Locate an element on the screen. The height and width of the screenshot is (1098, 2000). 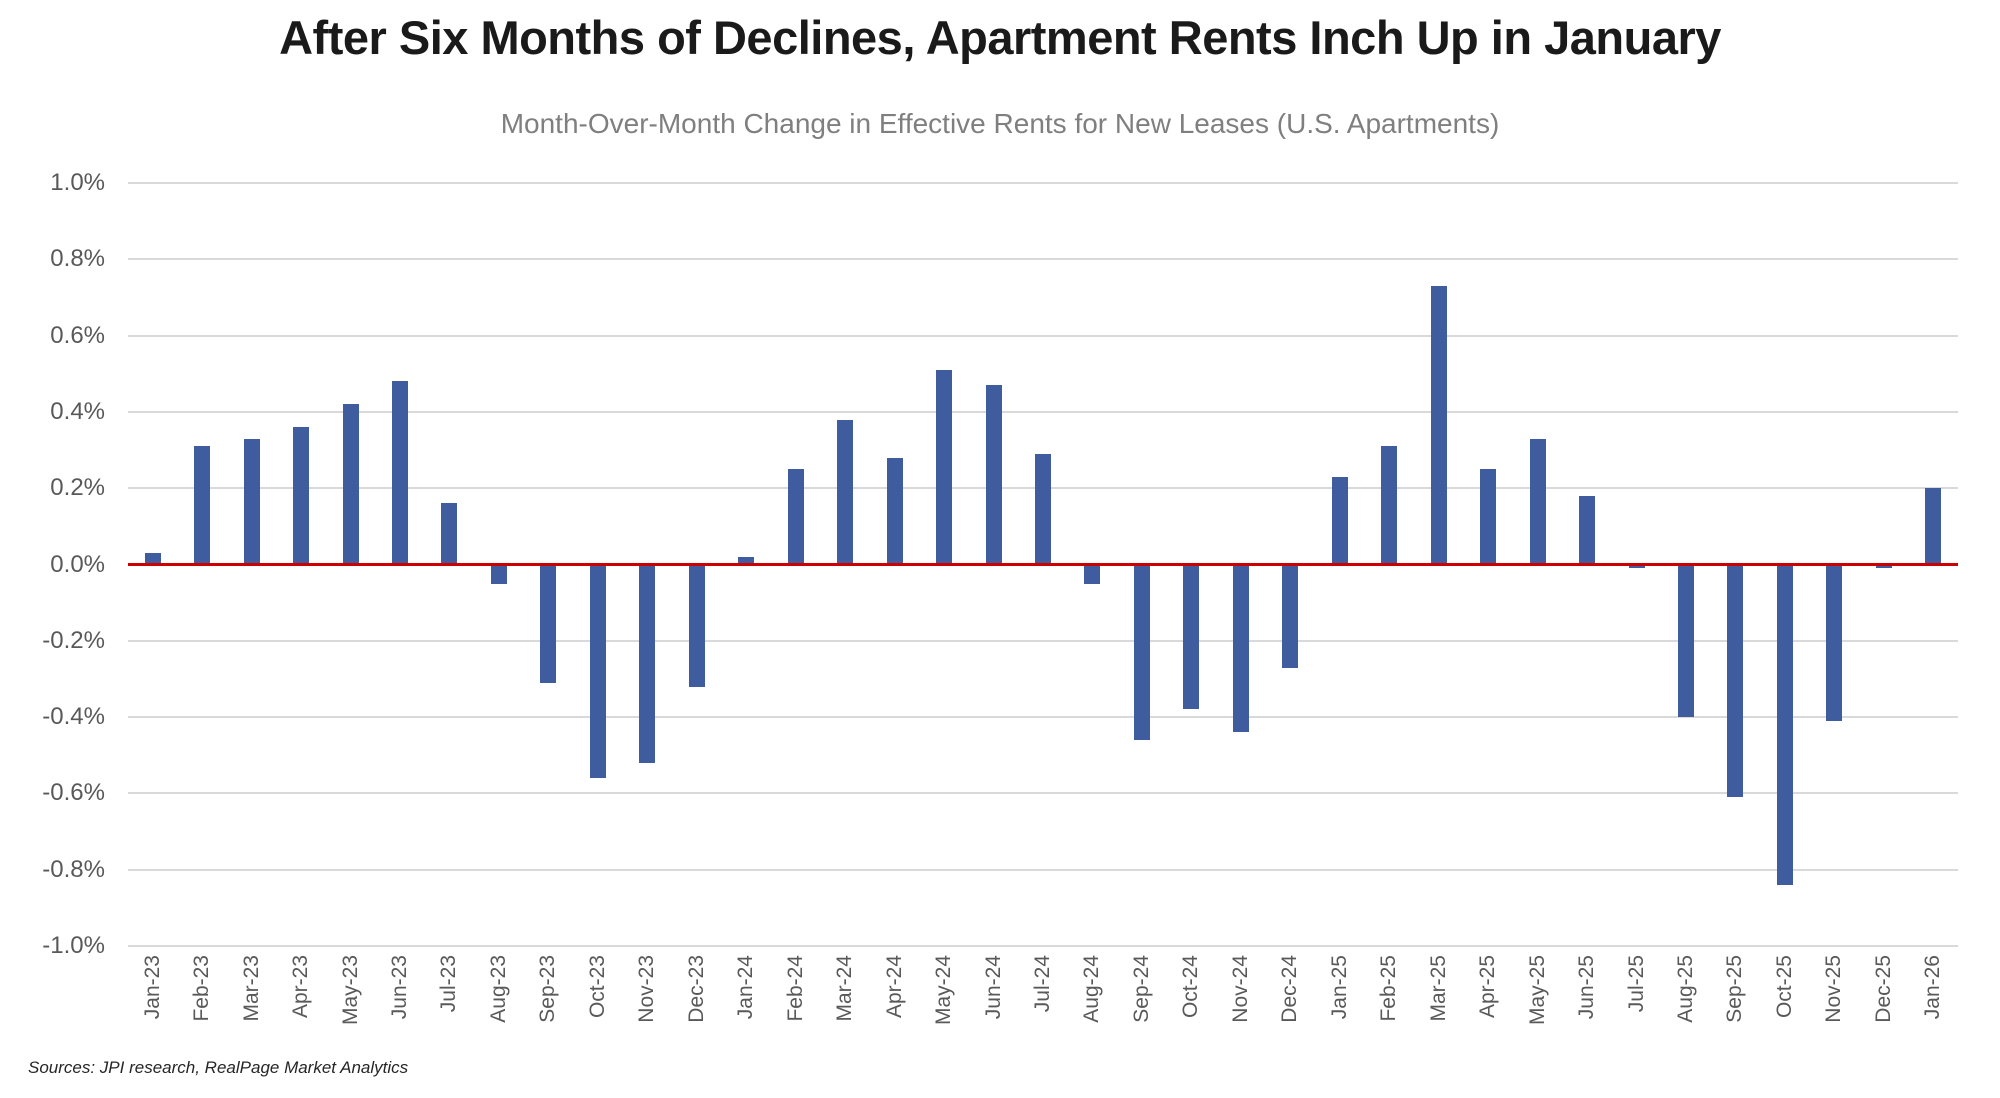
x-tick-label: Jul-23 is located at coordinates (449, 984).